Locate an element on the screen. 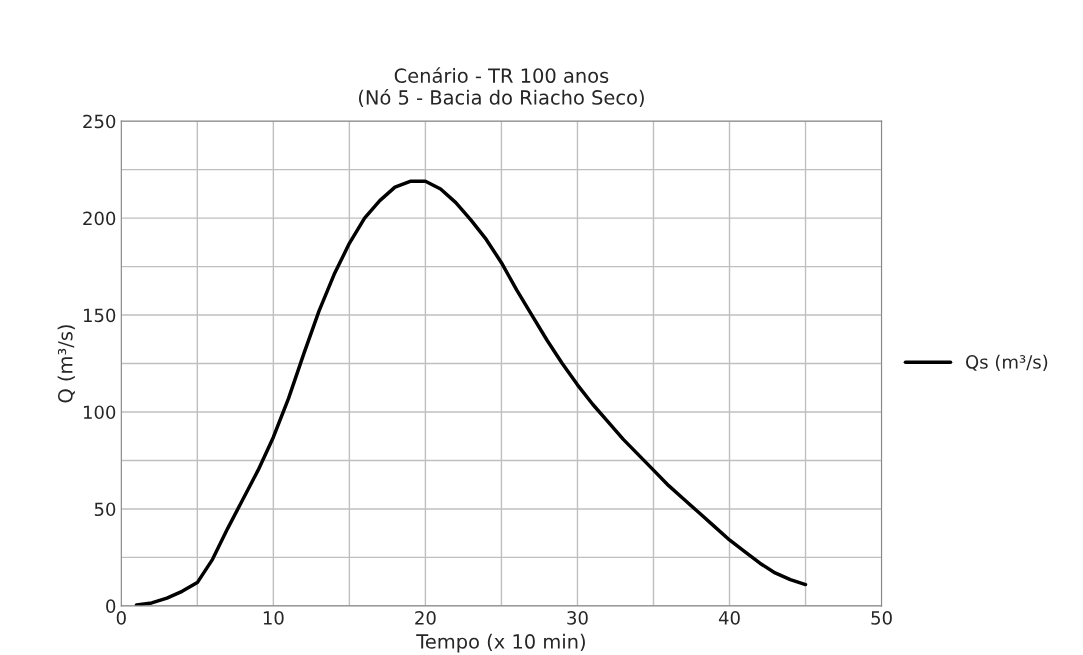  chart-title: Cenário - TR 100 anos (Nó 5 - Bacia do Riacho Seco) is located at coordinates (501, 87).